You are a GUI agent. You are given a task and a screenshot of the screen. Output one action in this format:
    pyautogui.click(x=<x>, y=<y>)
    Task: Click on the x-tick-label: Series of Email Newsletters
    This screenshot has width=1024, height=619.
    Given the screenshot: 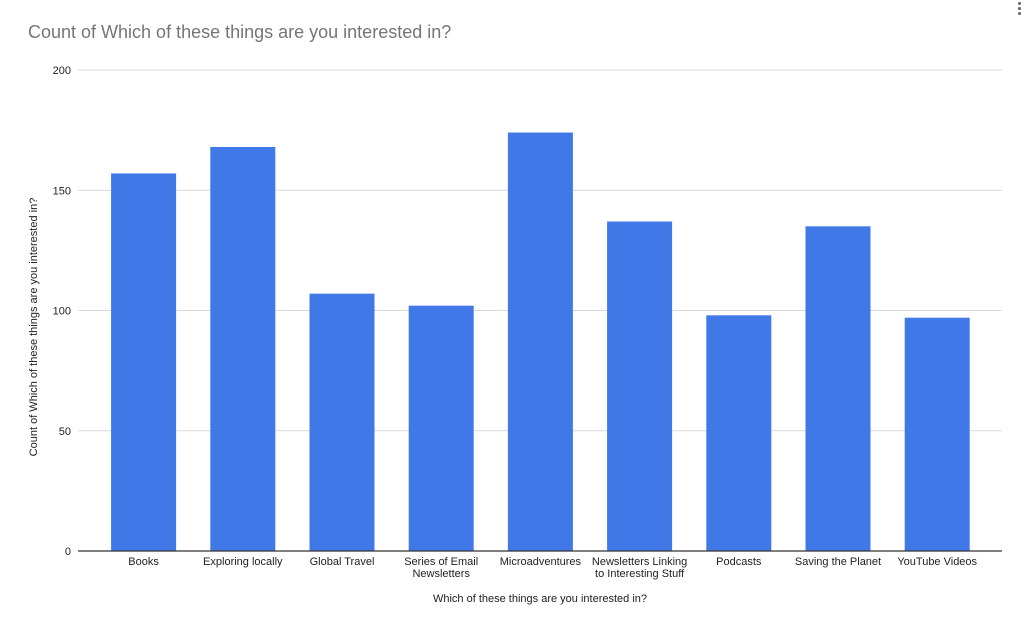 What is the action you would take?
    pyautogui.click(x=441, y=568)
    